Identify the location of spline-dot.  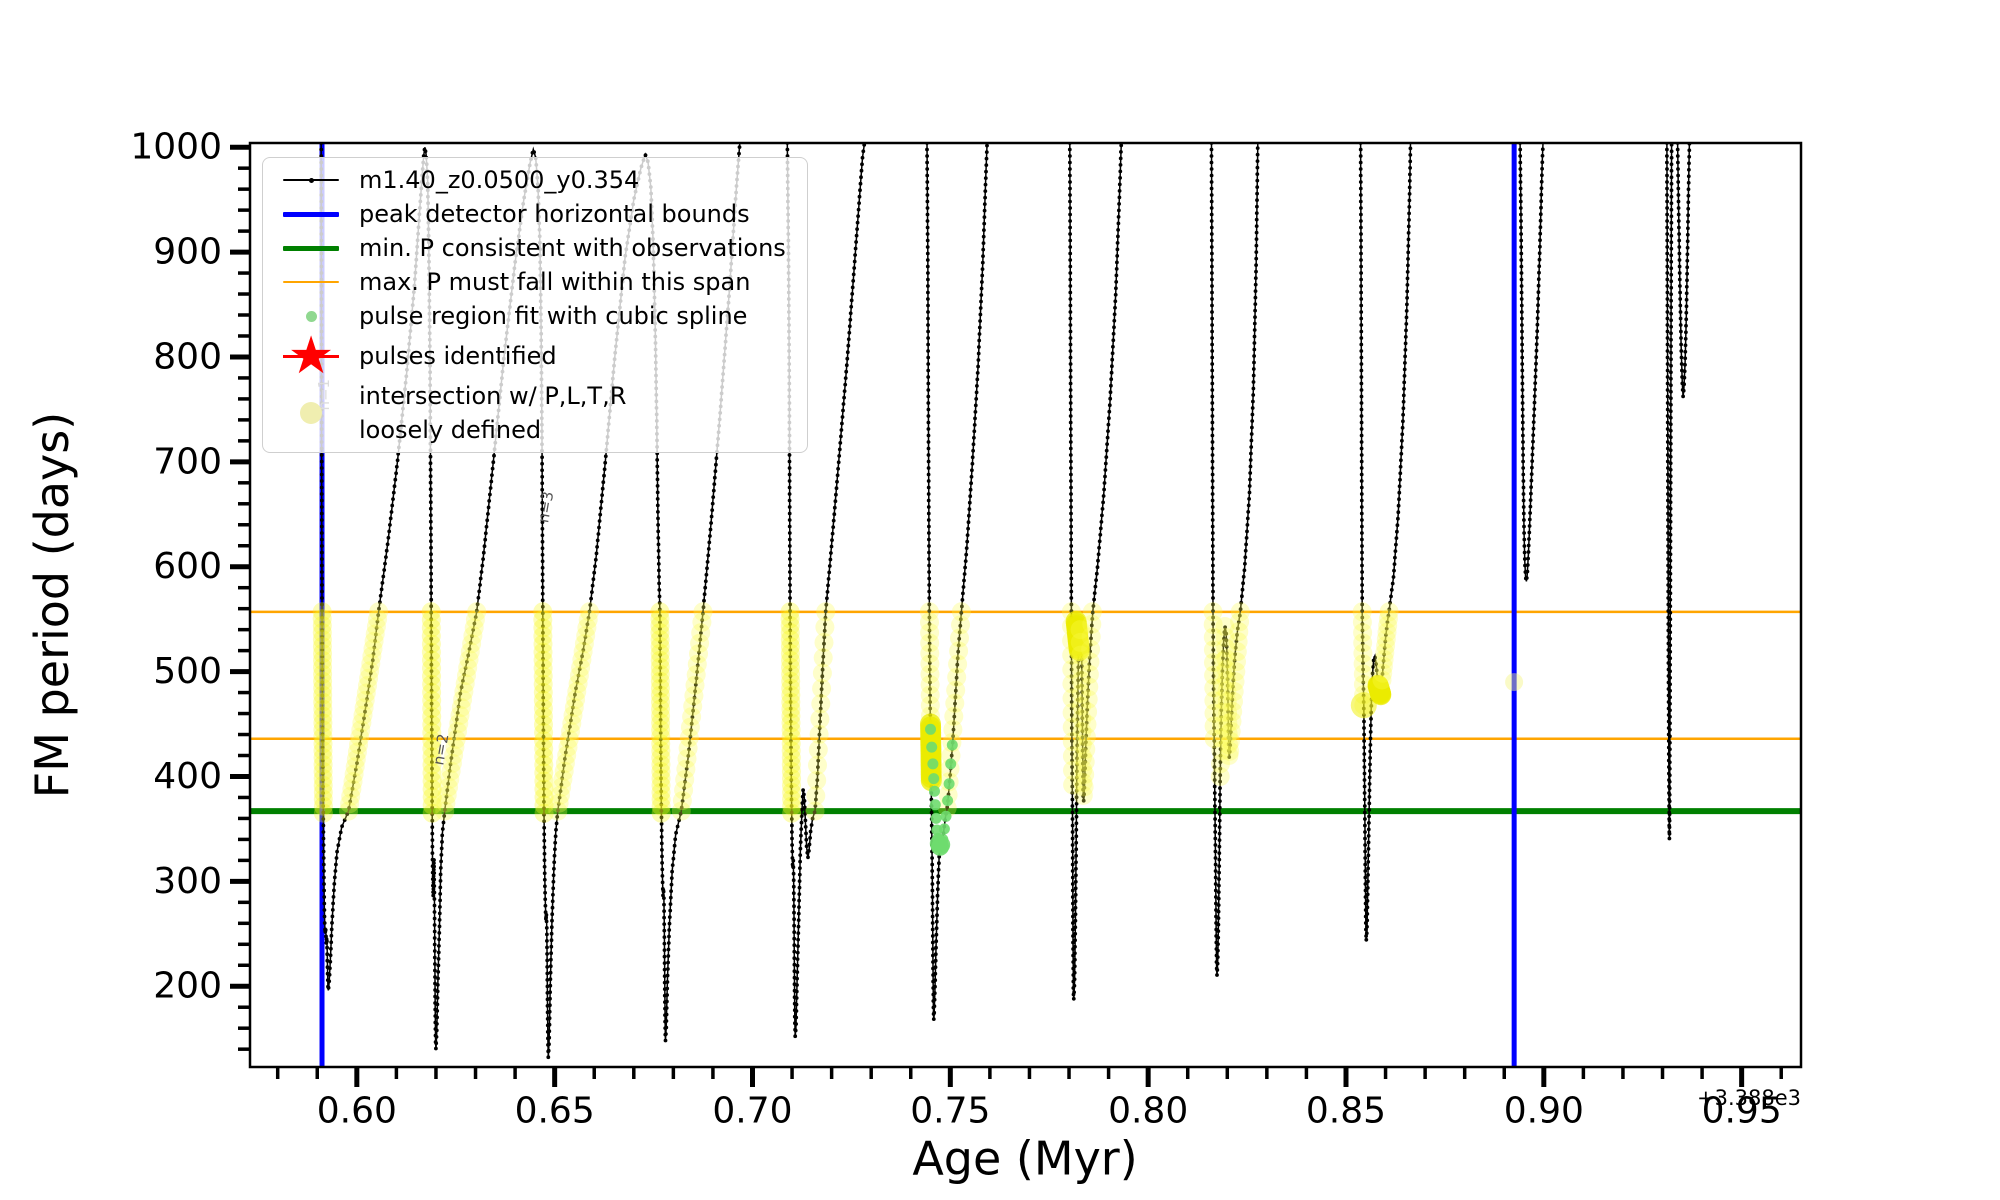
(930, 729).